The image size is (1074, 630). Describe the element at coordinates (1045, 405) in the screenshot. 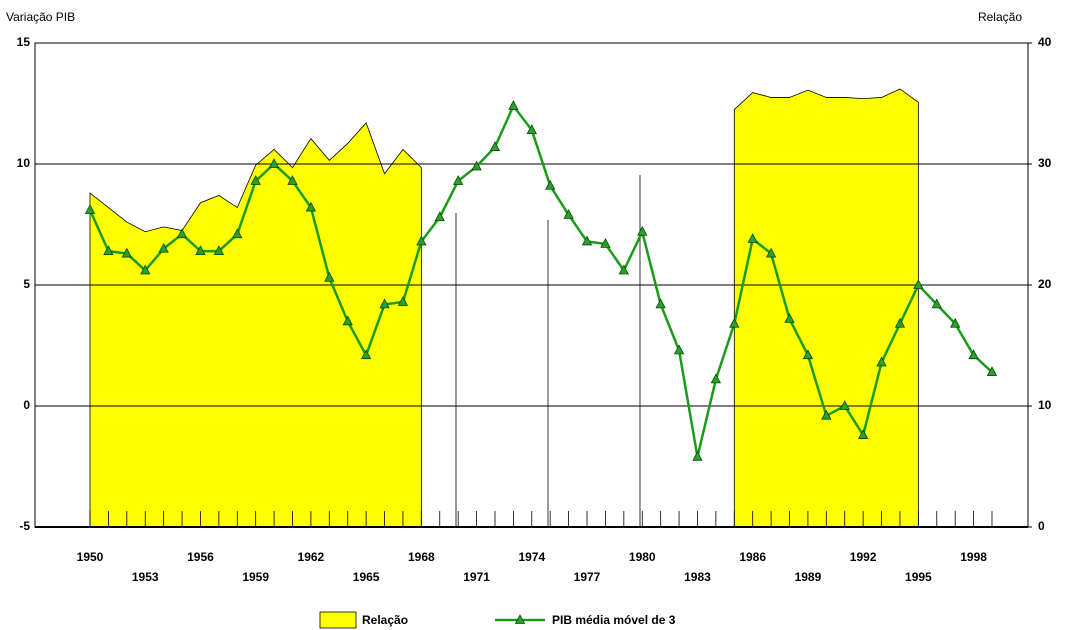

I see `y2-tick-label: 10` at that location.